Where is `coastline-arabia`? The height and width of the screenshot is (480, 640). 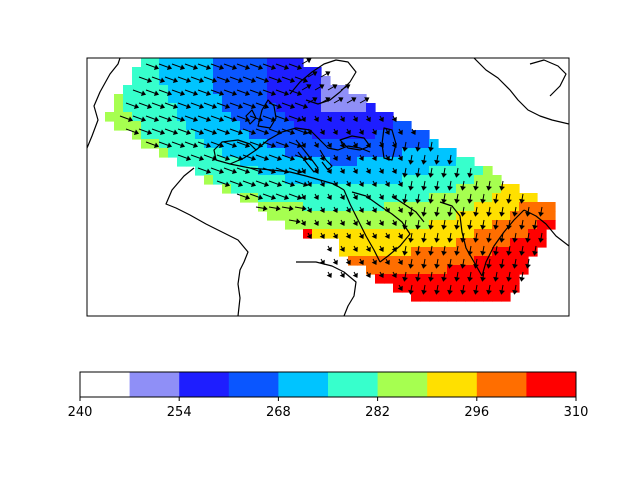
coastline-arabia is located at coordinates (381, 227).